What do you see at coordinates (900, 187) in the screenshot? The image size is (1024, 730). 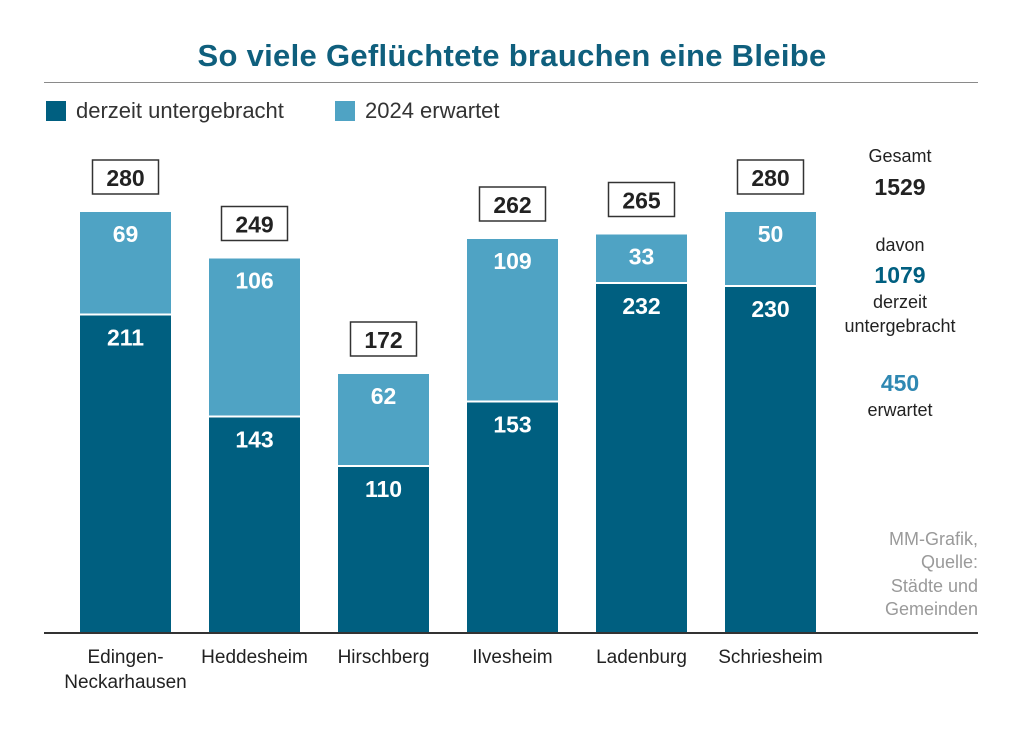 I see `summary-gesamt-value: 1529` at bounding box center [900, 187].